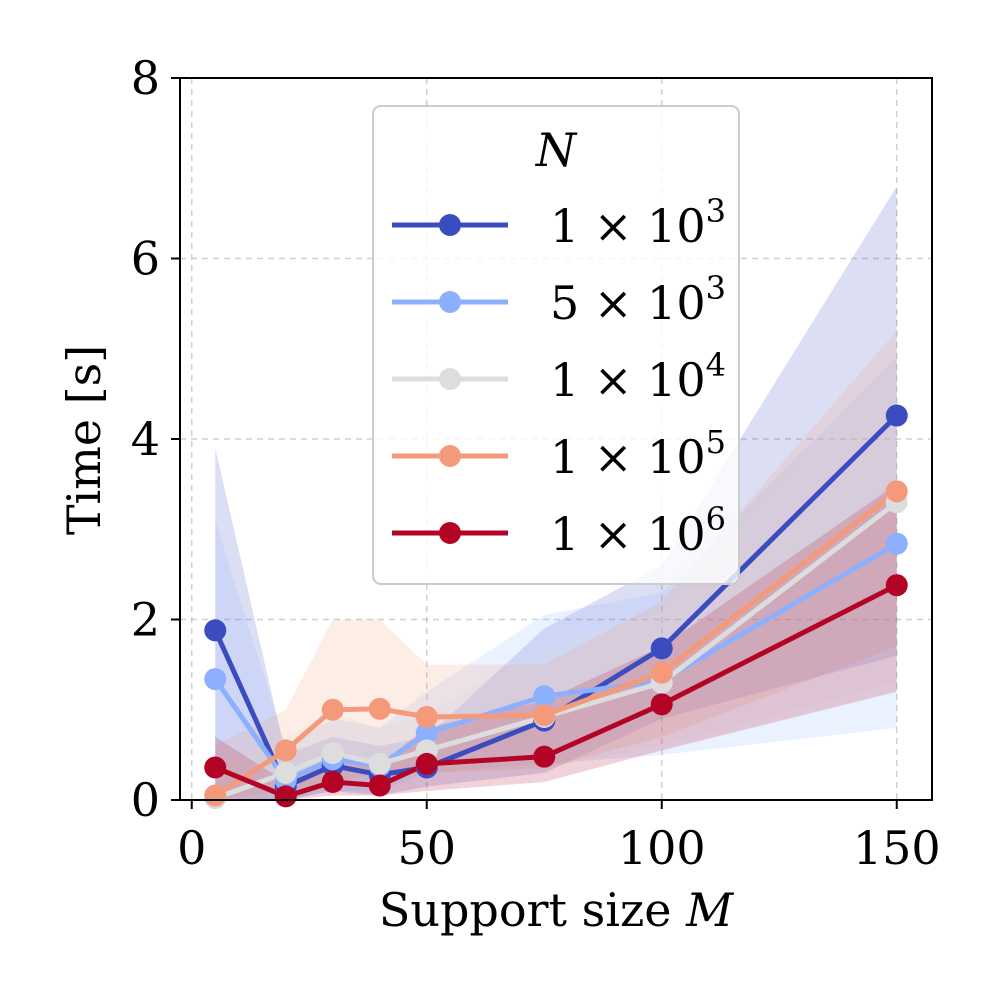 This screenshot has width=996, height=996. What do you see at coordinates (638, 530) in the screenshot?
I see `legend-label: 1 × 10⁶` at bounding box center [638, 530].